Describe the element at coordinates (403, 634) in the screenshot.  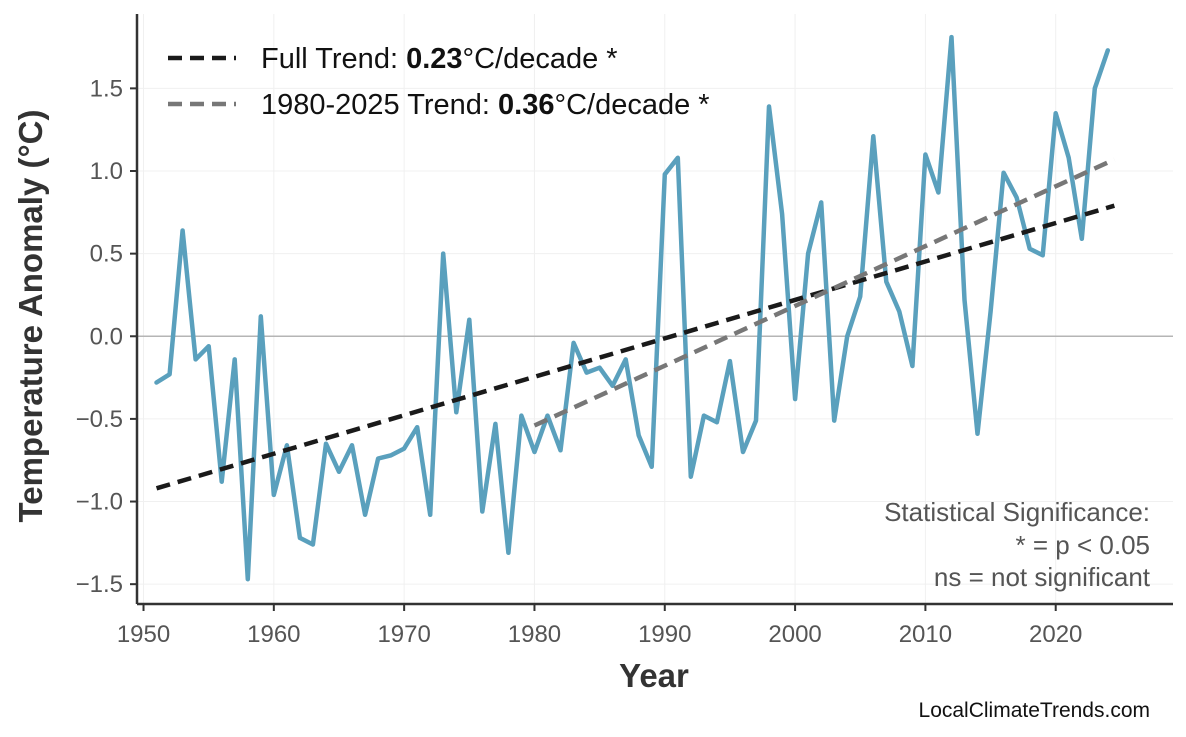
I see `x-tick-label: 1970` at that location.